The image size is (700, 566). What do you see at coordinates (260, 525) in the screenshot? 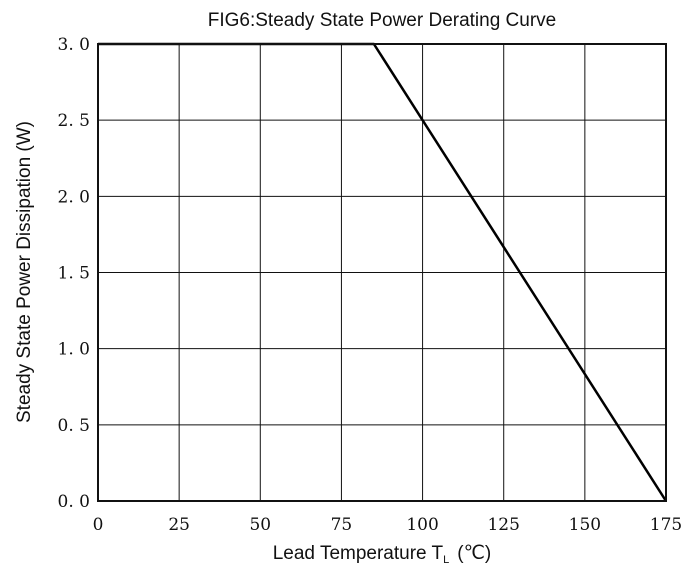
I see `x-tick-label: 50` at bounding box center [260, 525].